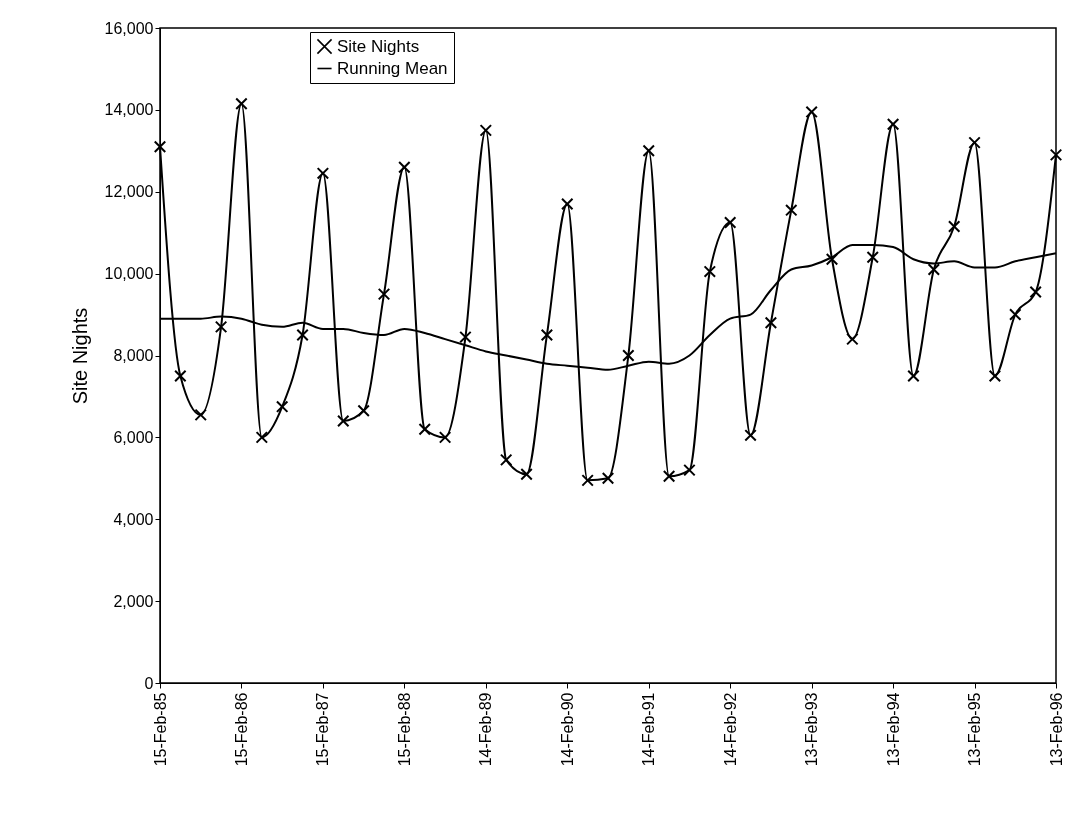 The width and height of the screenshot is (1066, 822). What do you see at coordinates (129, 274) in the screenshot?
I see `y-tick-label: 10,000` at bounding box center [129, 274].